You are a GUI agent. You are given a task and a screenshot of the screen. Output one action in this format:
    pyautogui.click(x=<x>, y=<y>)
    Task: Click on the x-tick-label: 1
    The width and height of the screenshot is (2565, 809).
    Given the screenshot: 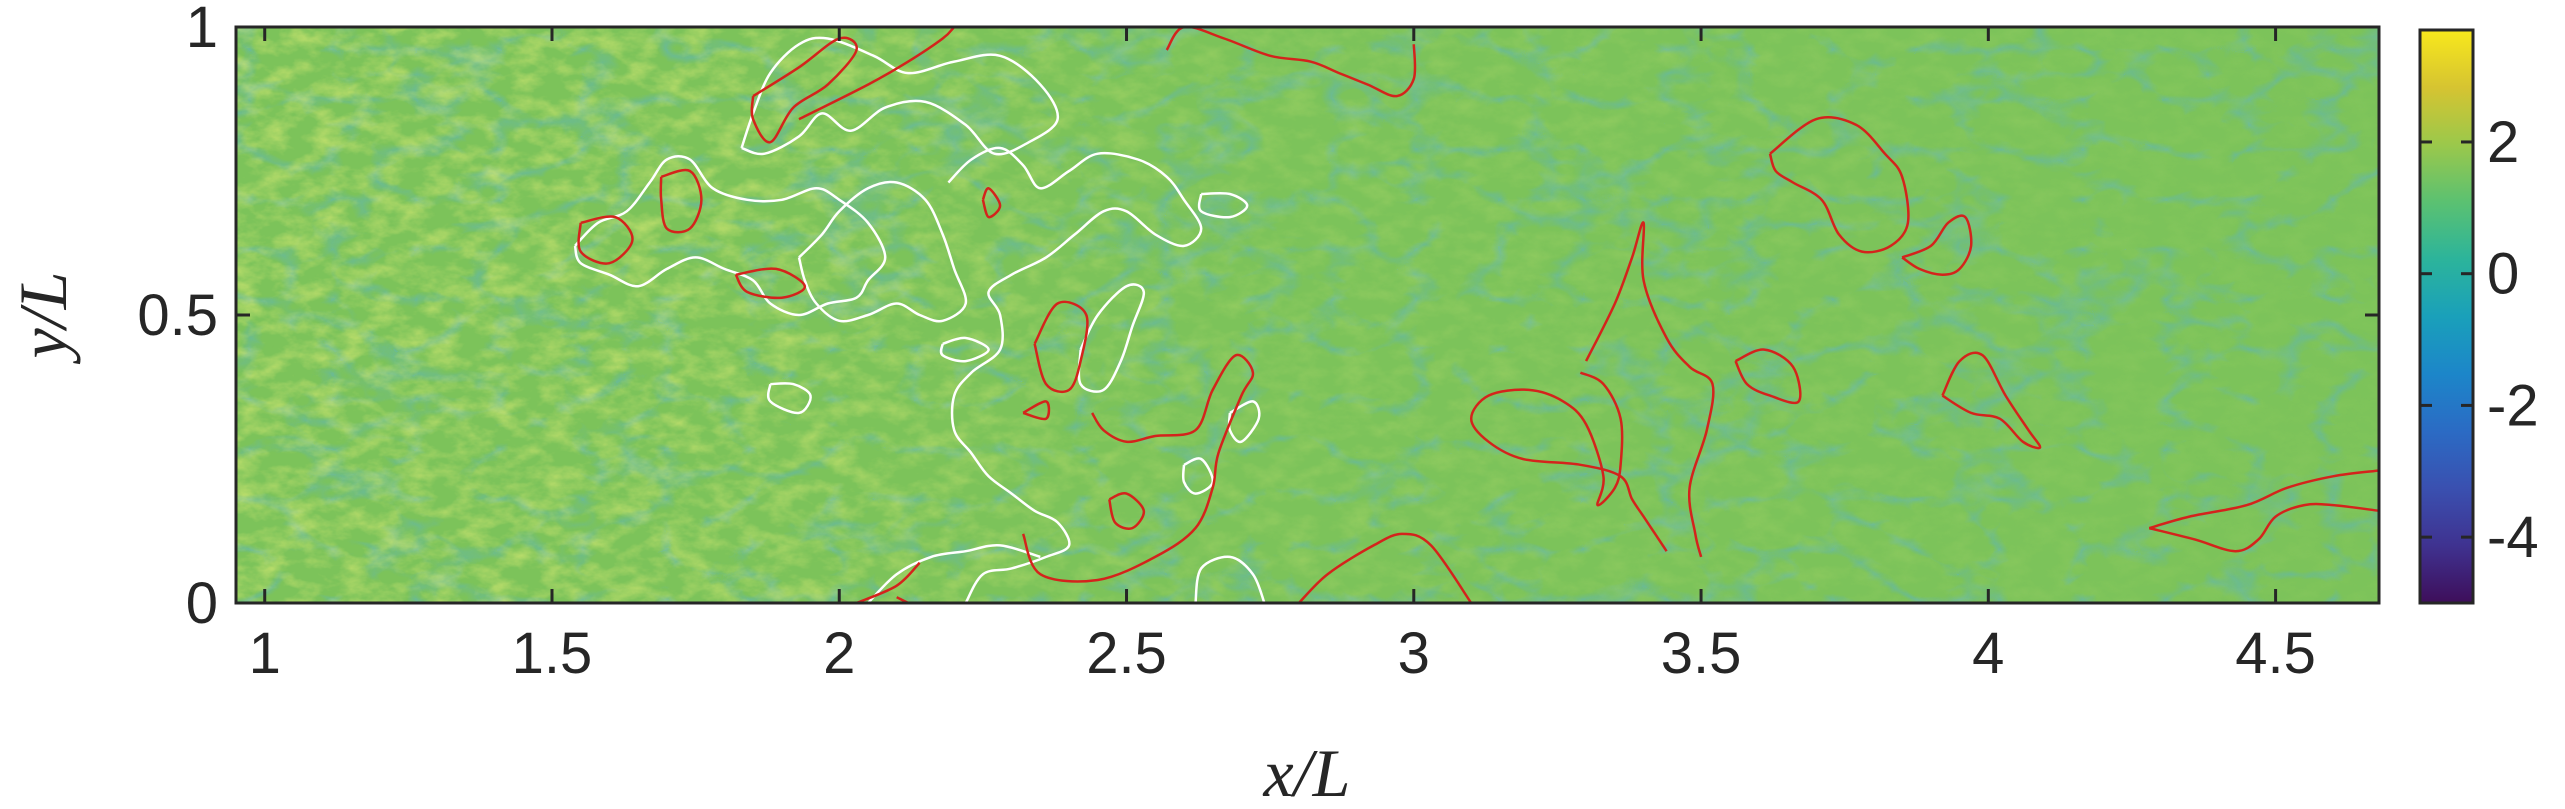 What is the action you would take?
    pyautogui.click(x=265, y=653)
    